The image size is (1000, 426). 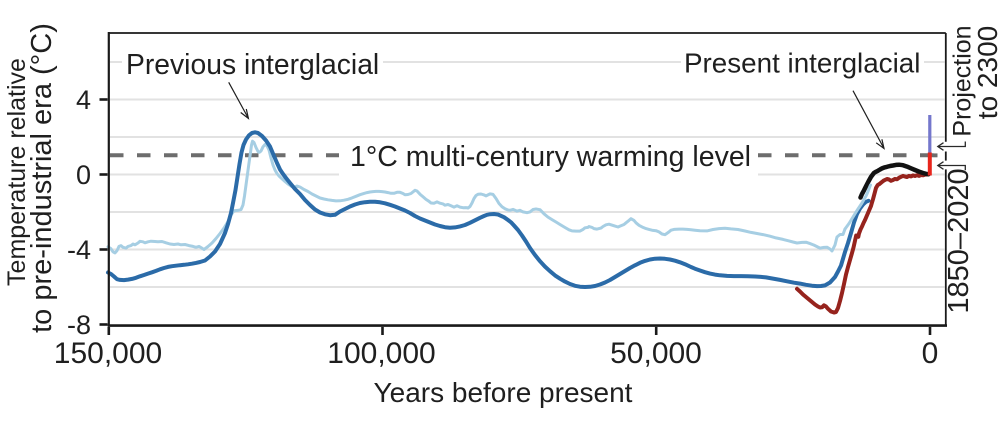 What do you see at coordinates (83, 100) in the screenshot?
I see `svg-text: 4` at bounding box center [83, 100].